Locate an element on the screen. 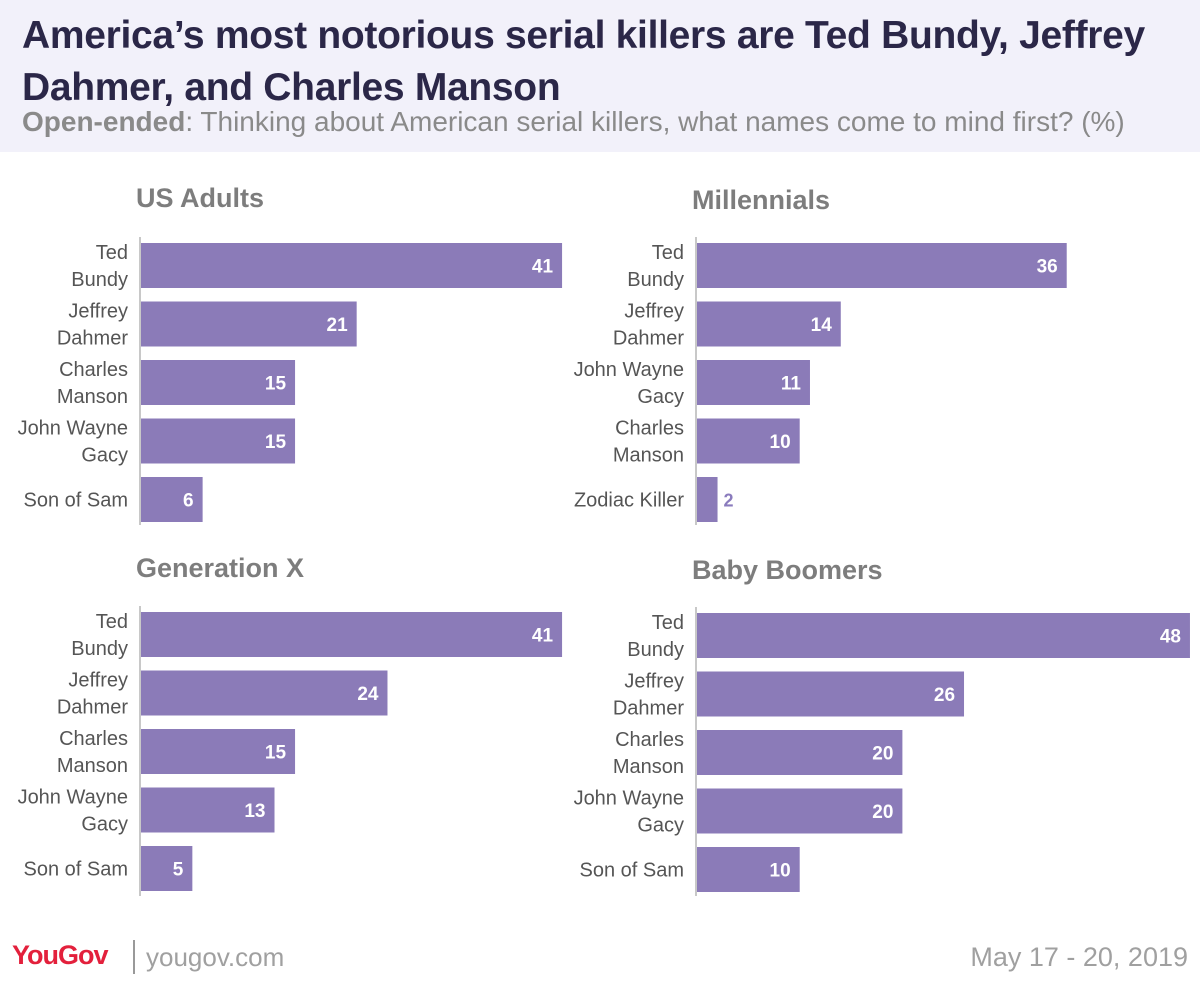  data-label: 26 is located at coordinates (944, 695).